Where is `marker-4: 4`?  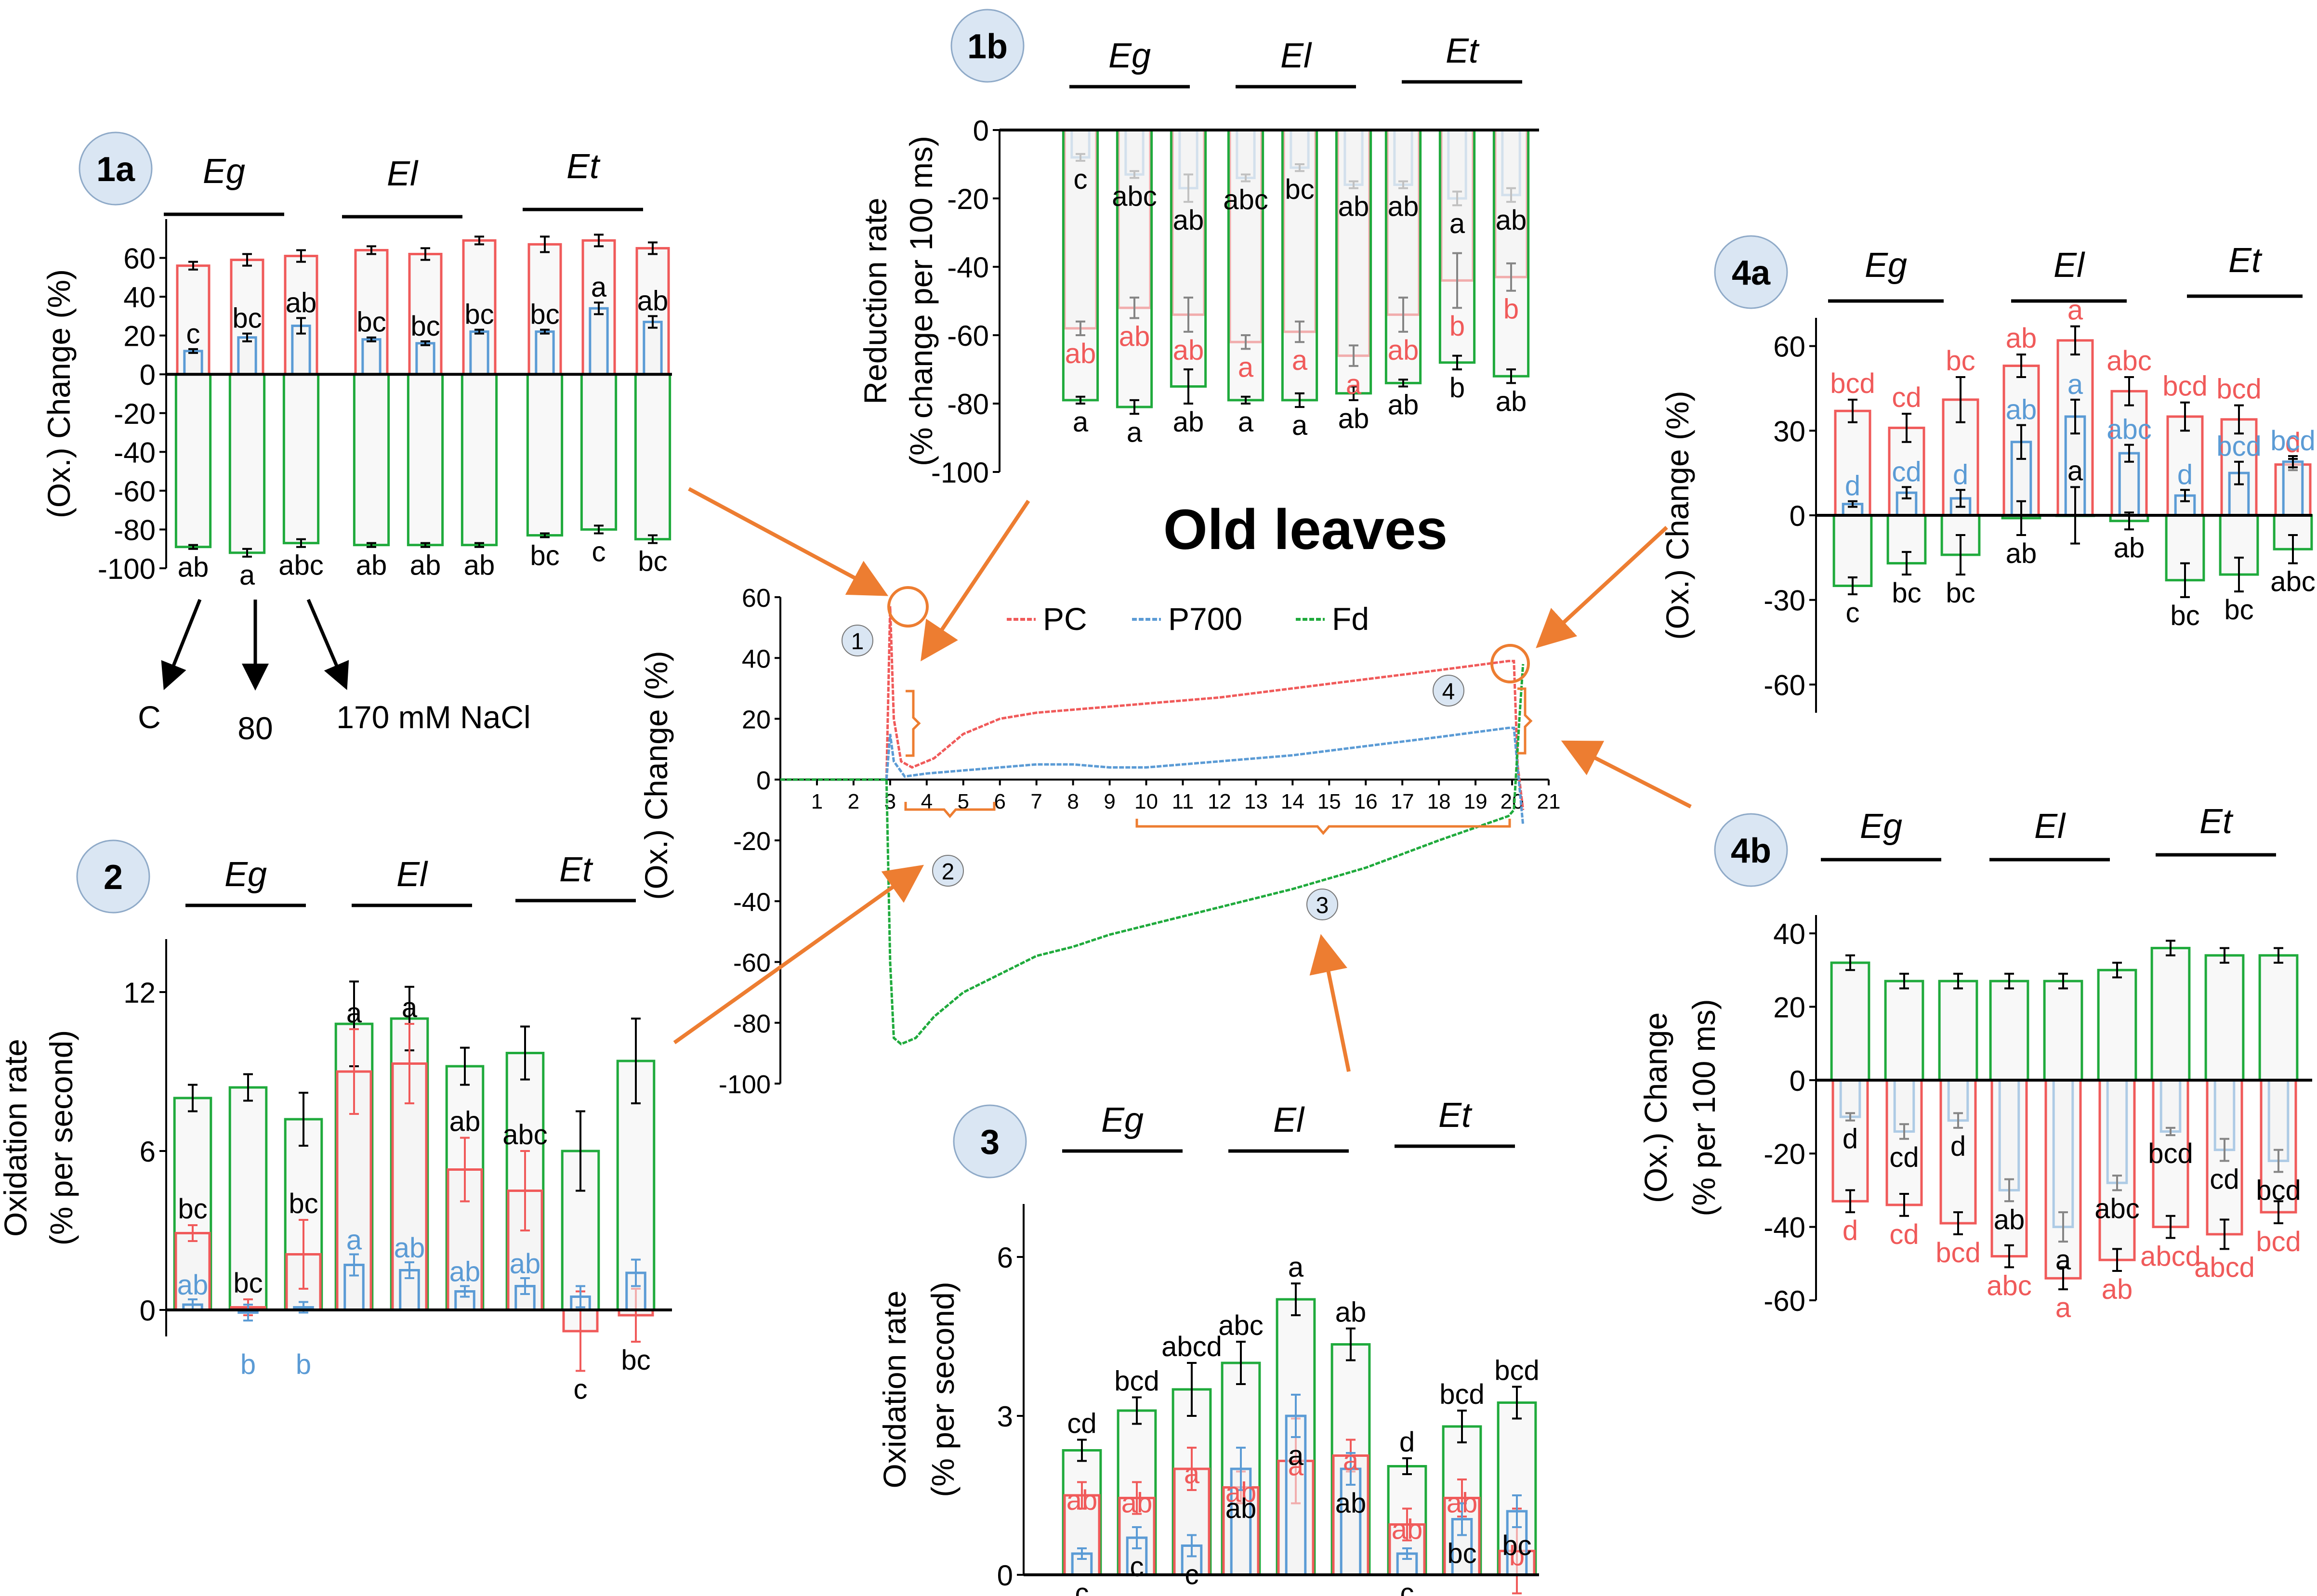 marker-4: 4 is located at coordinates (1448, 690).